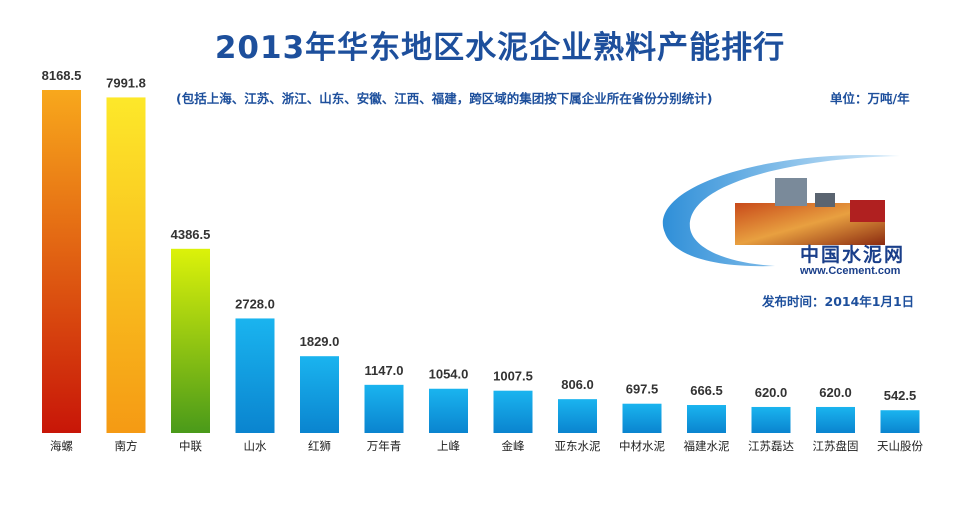 The height and width of the screenshot is (510, 960). Describe the element at coordinates (126, 446) in the screenshot. I see `category-label: 南方` at that location.